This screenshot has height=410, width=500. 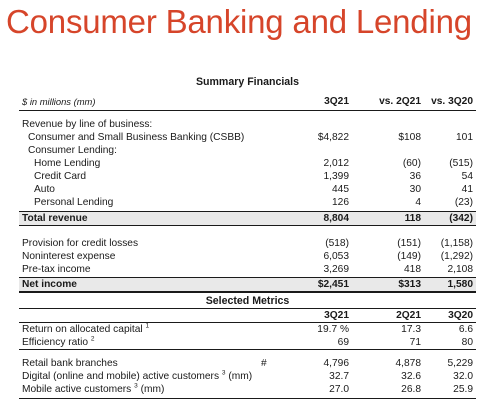 What do you see at coordinates (247, 284) in the screenshot?
I see `net-income-row: Net income $2,451 $313 1,580` at bounding box center [247, 284].